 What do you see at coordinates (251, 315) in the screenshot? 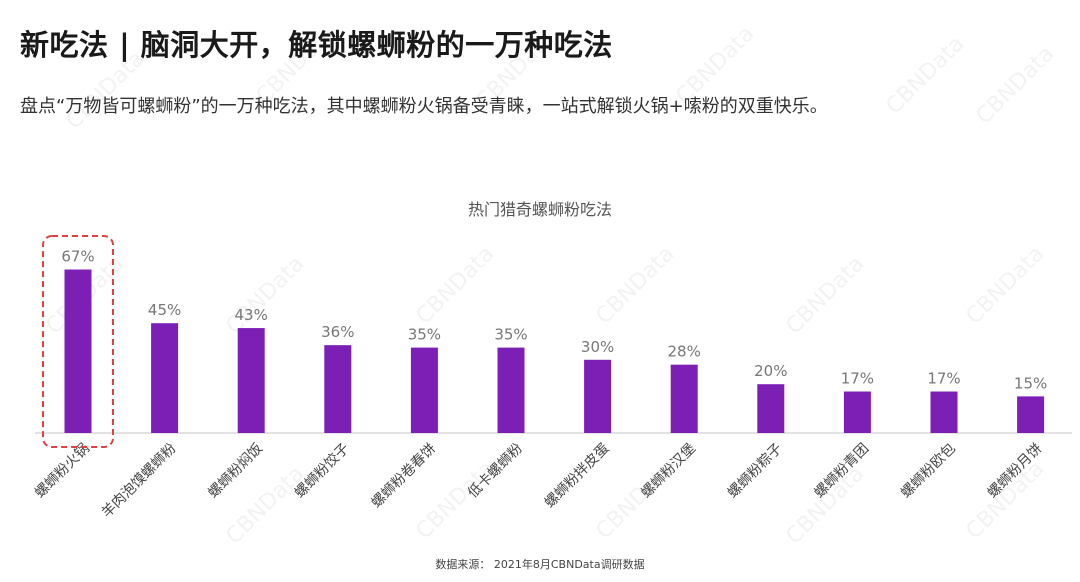
I see `data-label: 43%` at bounding box center [251, 315].